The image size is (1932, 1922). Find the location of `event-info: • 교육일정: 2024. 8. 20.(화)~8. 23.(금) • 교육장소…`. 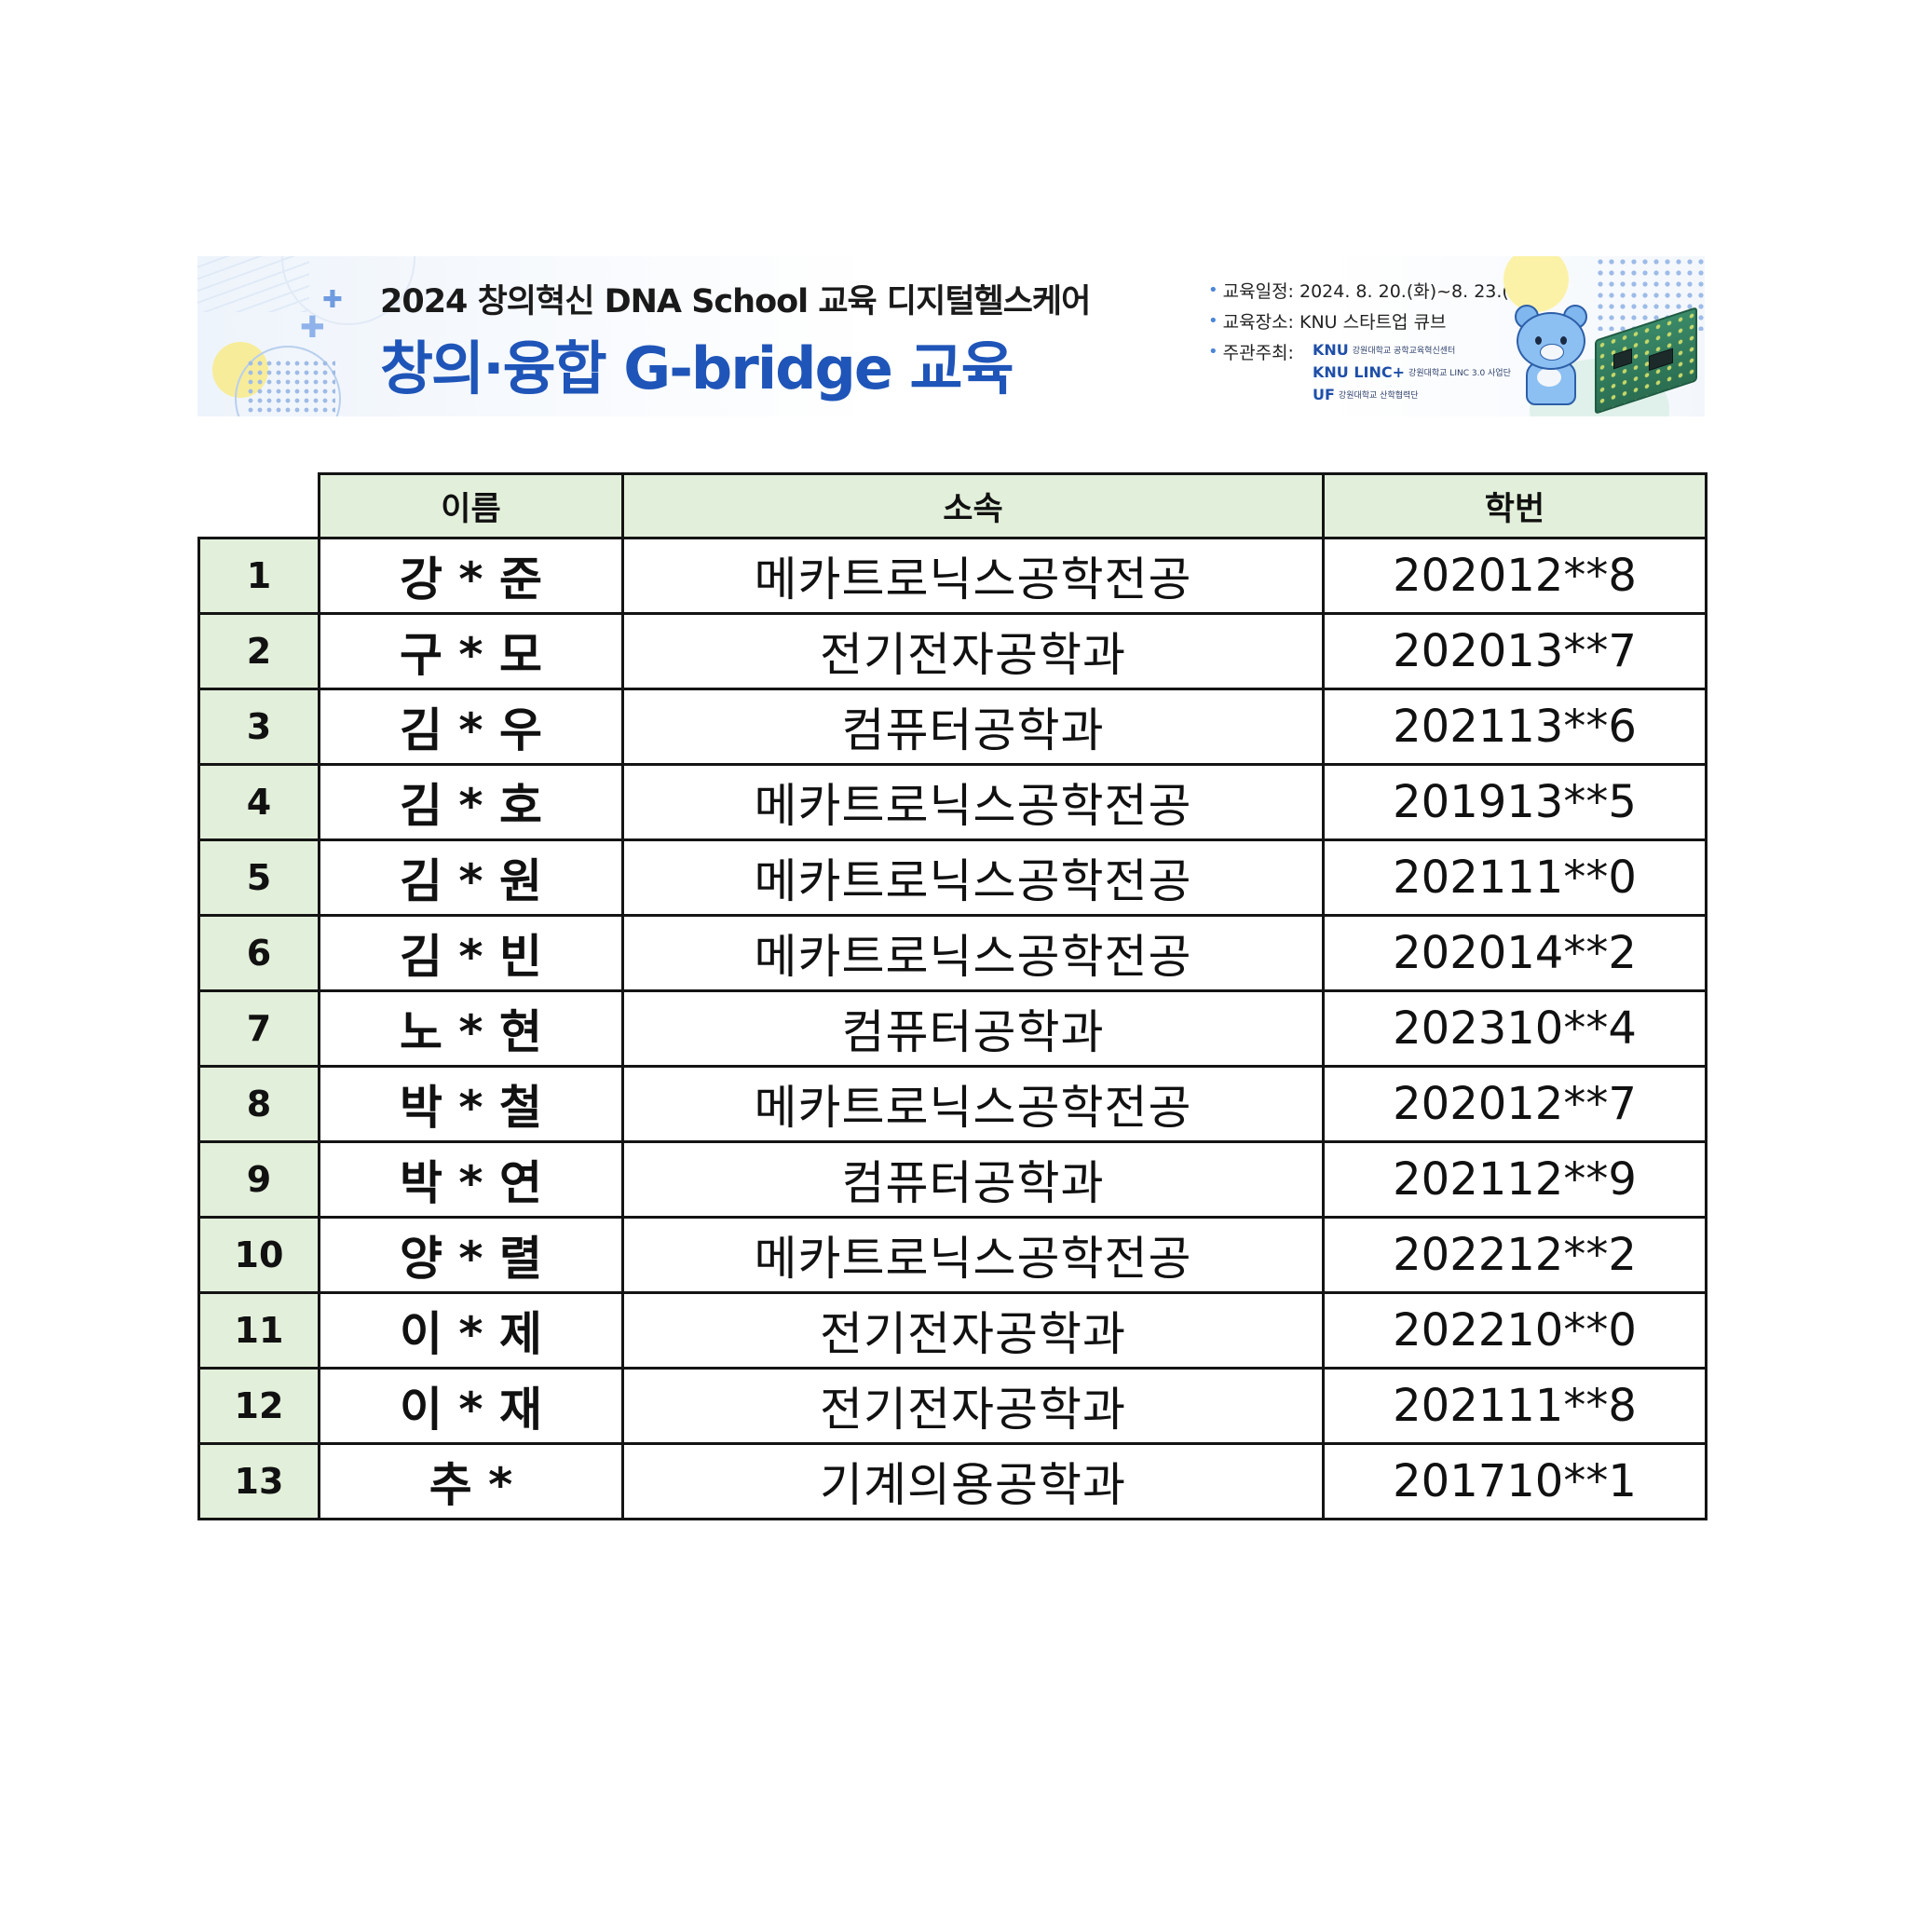

event-info: • 교육일정: 2024. 8. 20.(화)~8. 23.(금) • 교육장소… is located at coordinates (1370, 321).